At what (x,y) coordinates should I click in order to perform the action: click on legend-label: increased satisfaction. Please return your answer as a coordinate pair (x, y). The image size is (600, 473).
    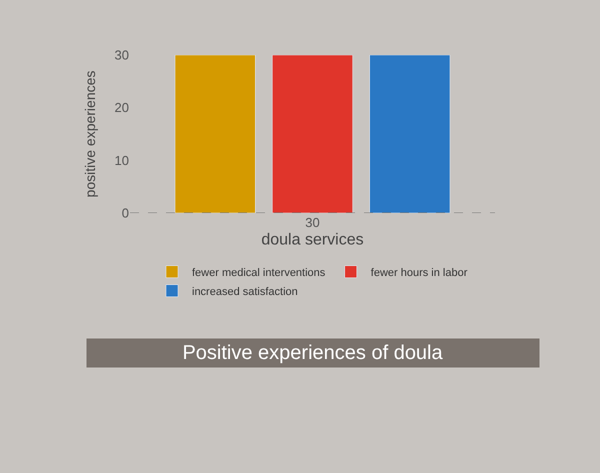
    Looking at the image, I should click on (245, 292).